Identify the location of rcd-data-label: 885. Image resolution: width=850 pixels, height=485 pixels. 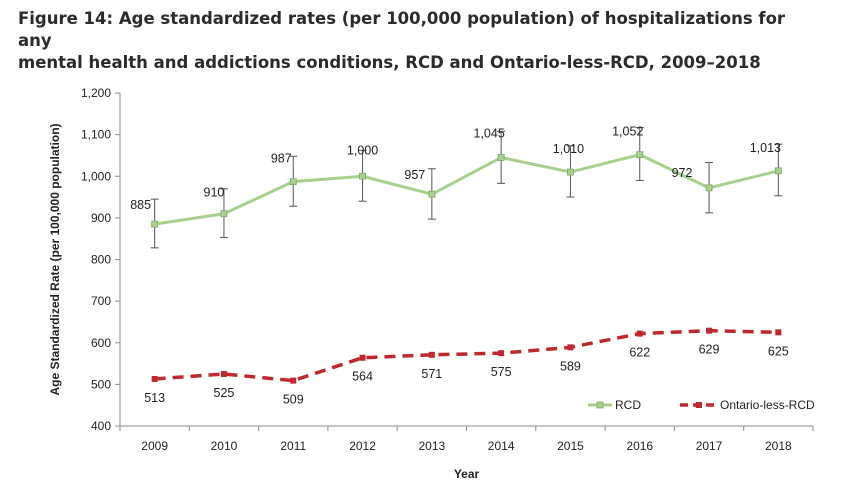
(140, 205).